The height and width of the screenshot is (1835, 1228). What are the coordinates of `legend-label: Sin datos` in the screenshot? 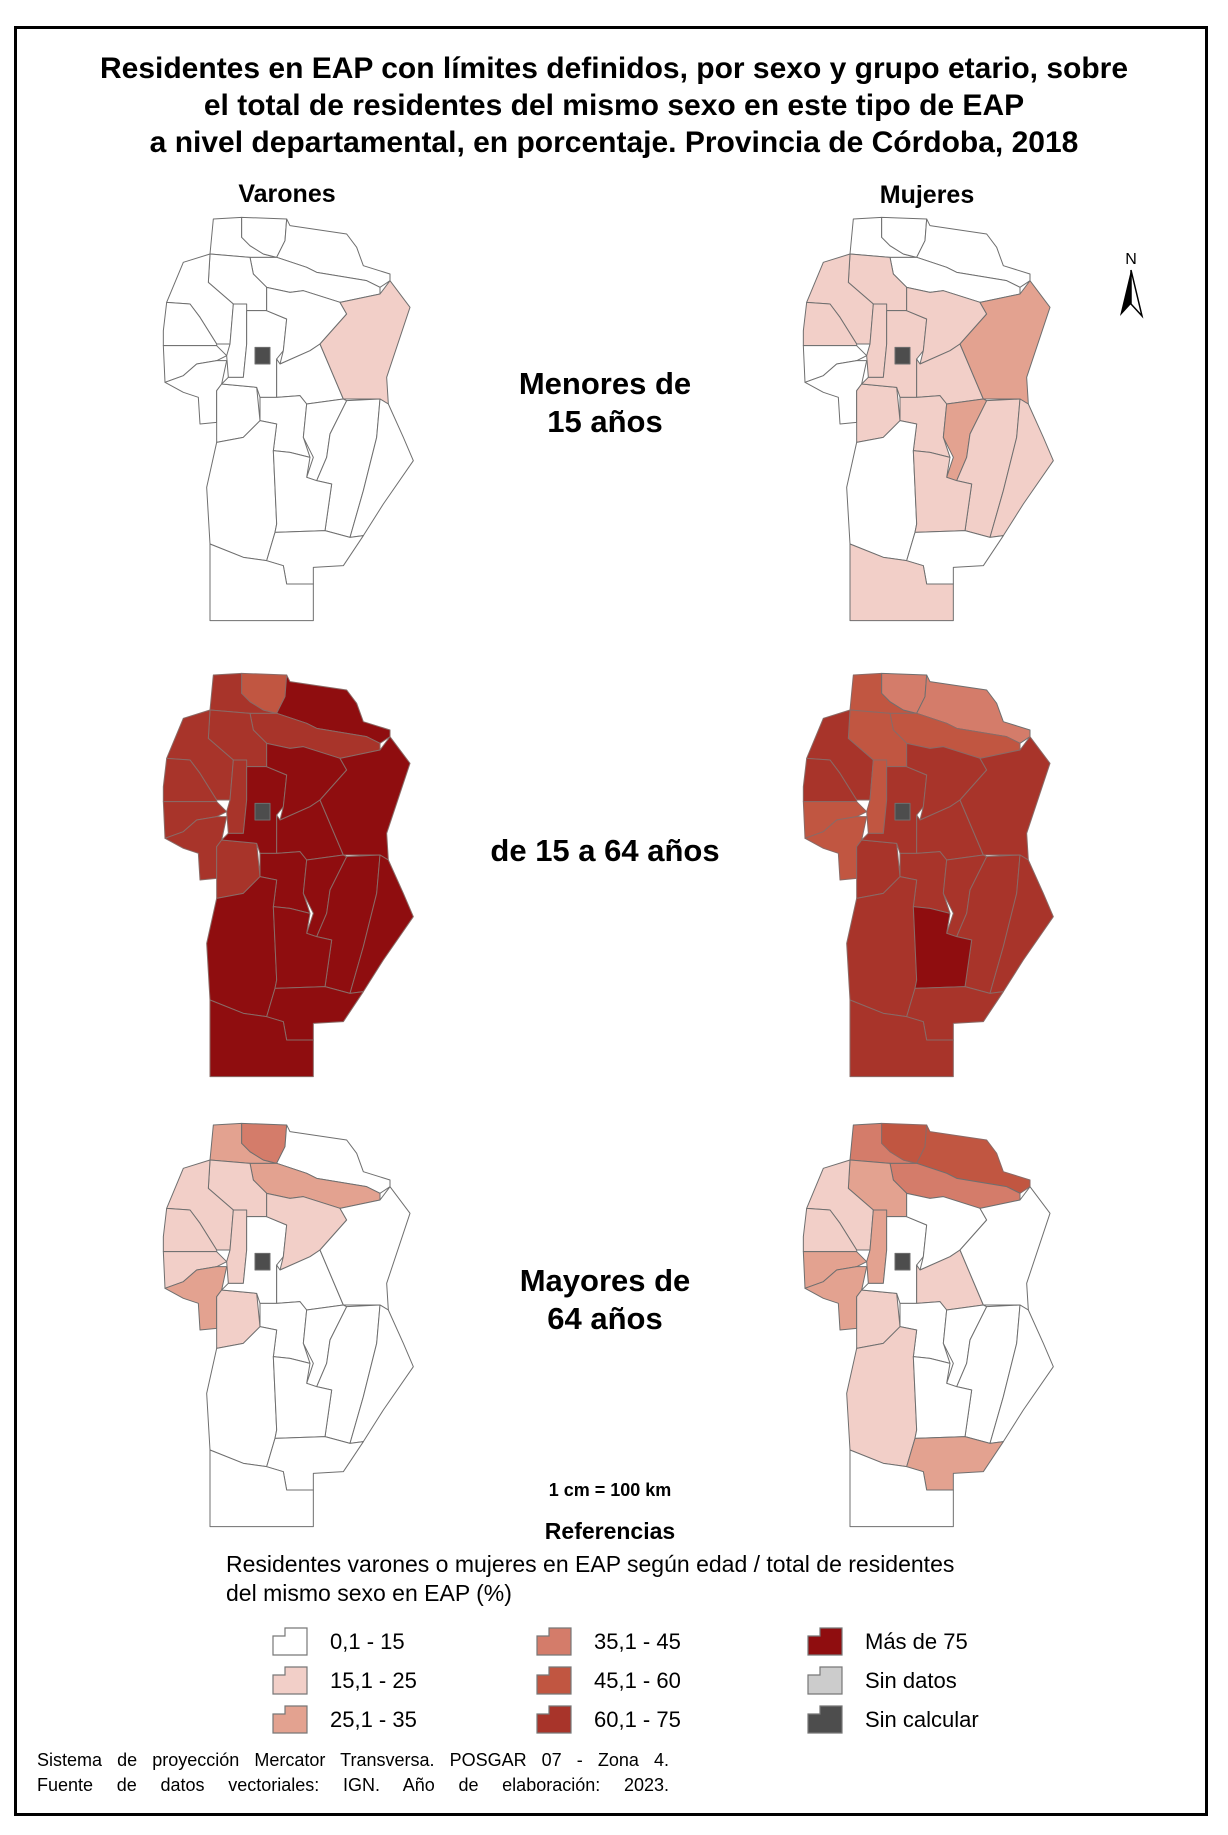 It's located at (911, 1680).